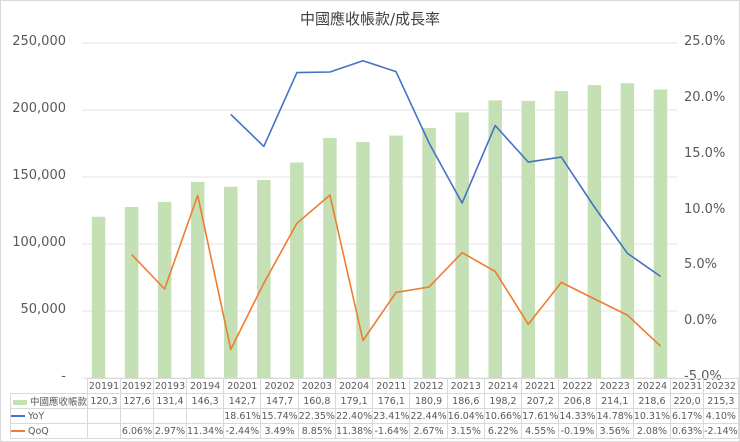 This screenshot has width=740, height=442. I want to click on legend-entry: QoQ, so click(49, 431).